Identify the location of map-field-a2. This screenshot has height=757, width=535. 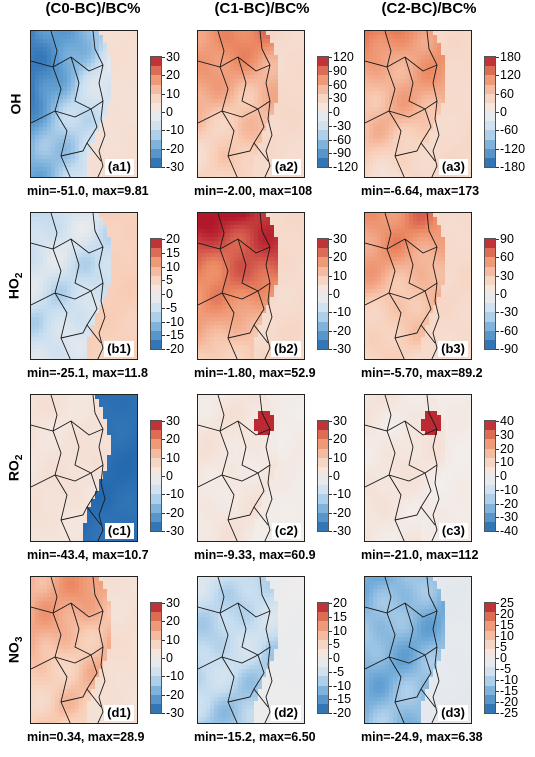
(251, 104).